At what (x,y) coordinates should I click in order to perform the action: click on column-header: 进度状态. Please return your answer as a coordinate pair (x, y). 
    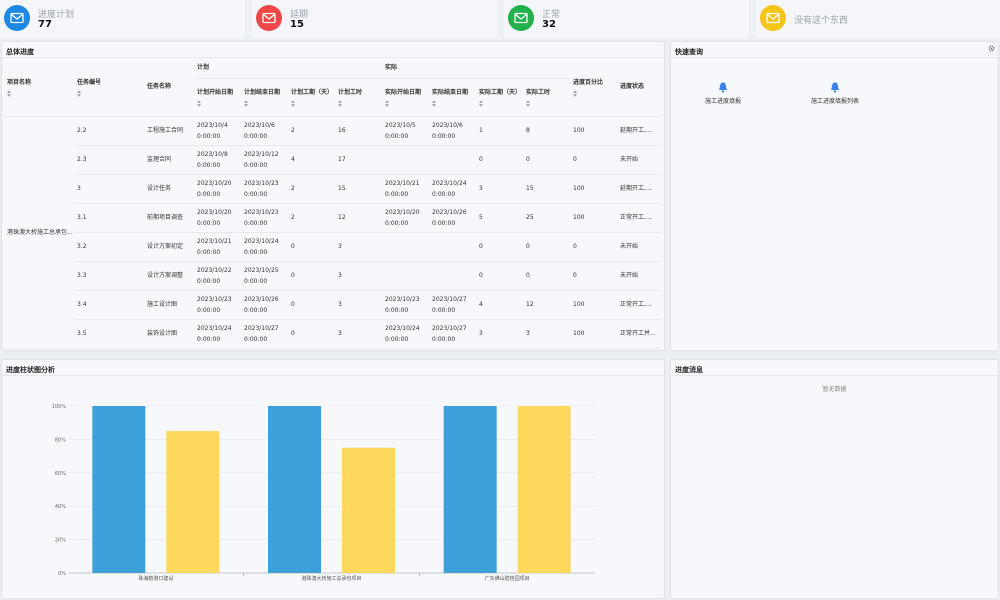
    Looking at the image, I should click on (639, 87).